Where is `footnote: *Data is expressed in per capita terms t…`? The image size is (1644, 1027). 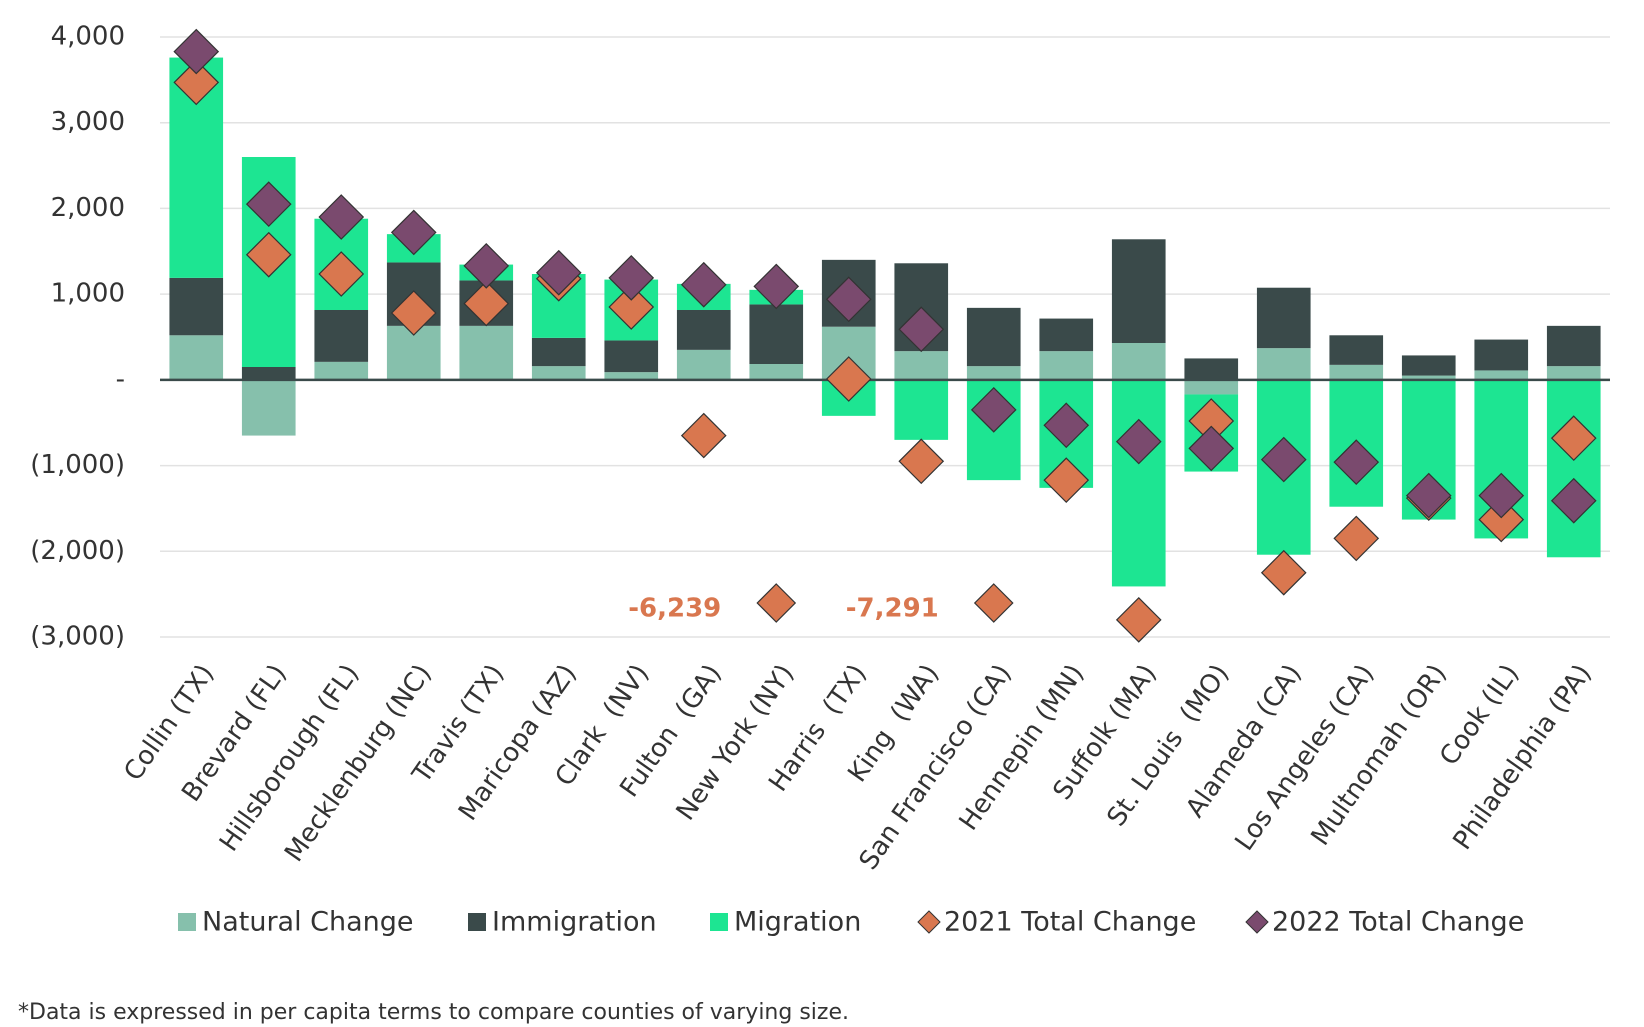 footnote: *Data is expressed in per capita terms t… is located at coordinates (433, 1012).